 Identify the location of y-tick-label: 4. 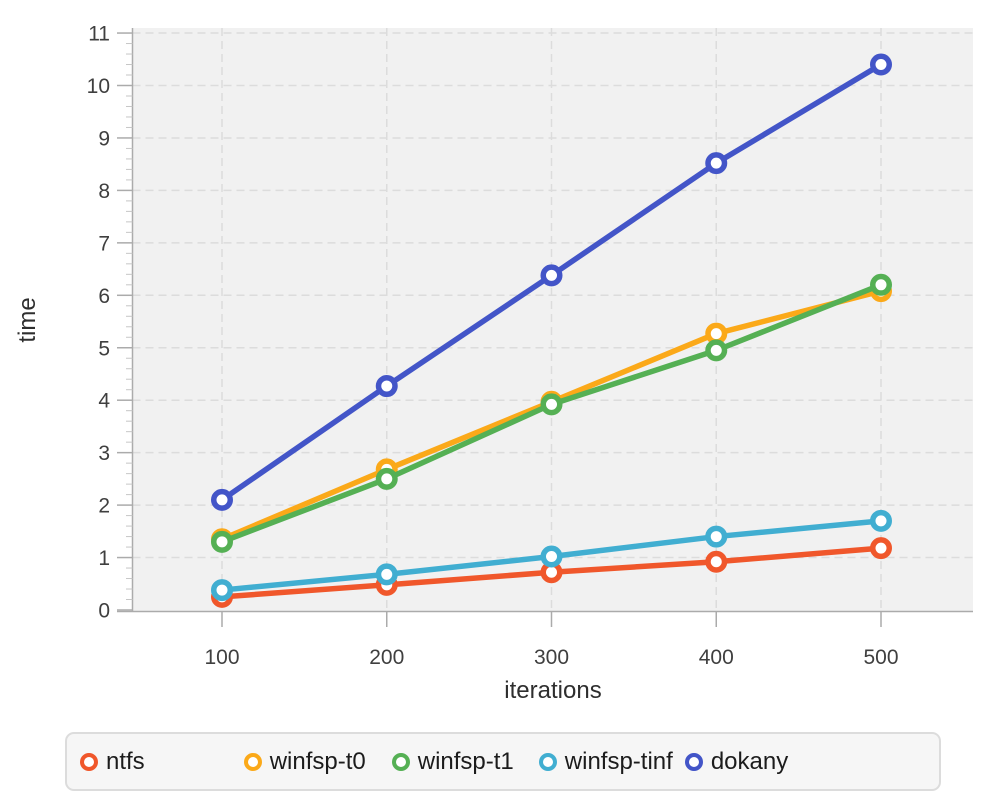
(104, 401).